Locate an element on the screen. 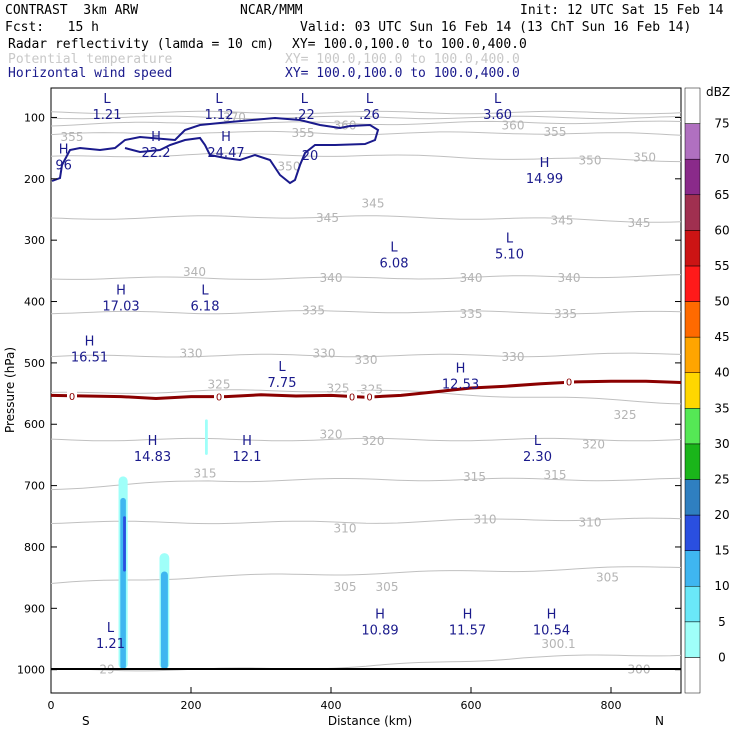 The image size is (740, 740). field-xy-reflectivity: XY= 100.0,100.0 to 100.0,400.0 is located at coordinates (409, 44).